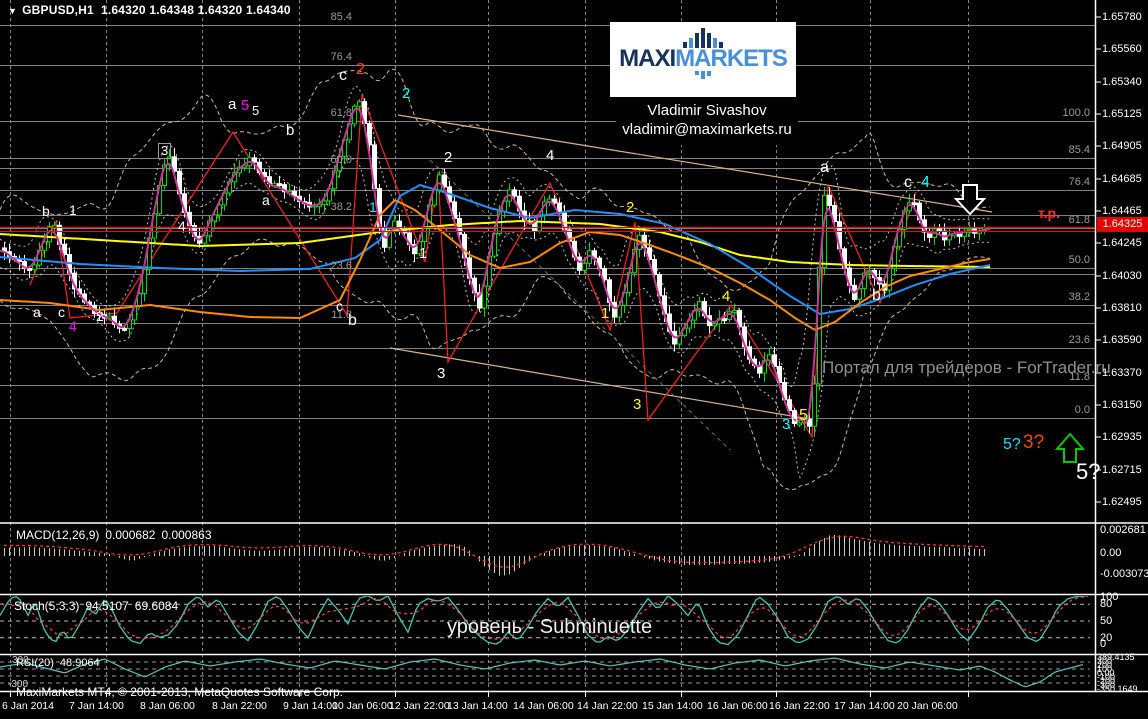  Describe the element at coordinates (1082, 410) in the screenshot. I see `fib-level-label: 0.0` at that location.